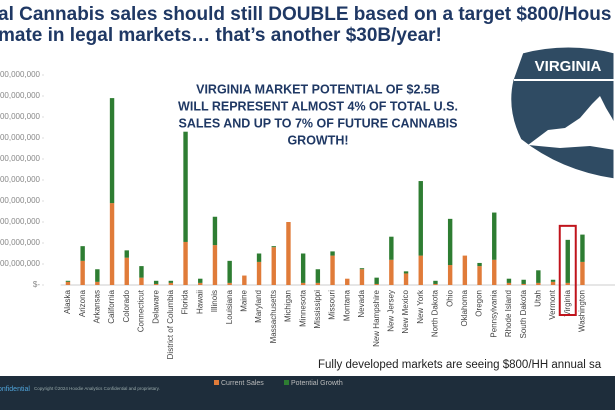 The height and width of the screenshot is (410, 615). I want to click on y-tick-label: $18,000,000,000, so click(20, 95).